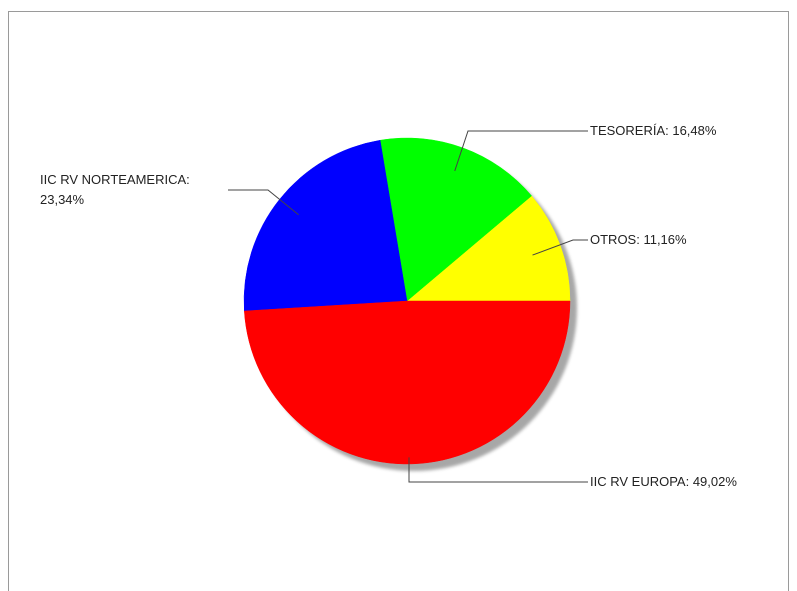  Describe the element at coordinates (115, 179) in the screenshot. I see `slice-label-2: IIC RV NORTEAMERICA:` at that location.